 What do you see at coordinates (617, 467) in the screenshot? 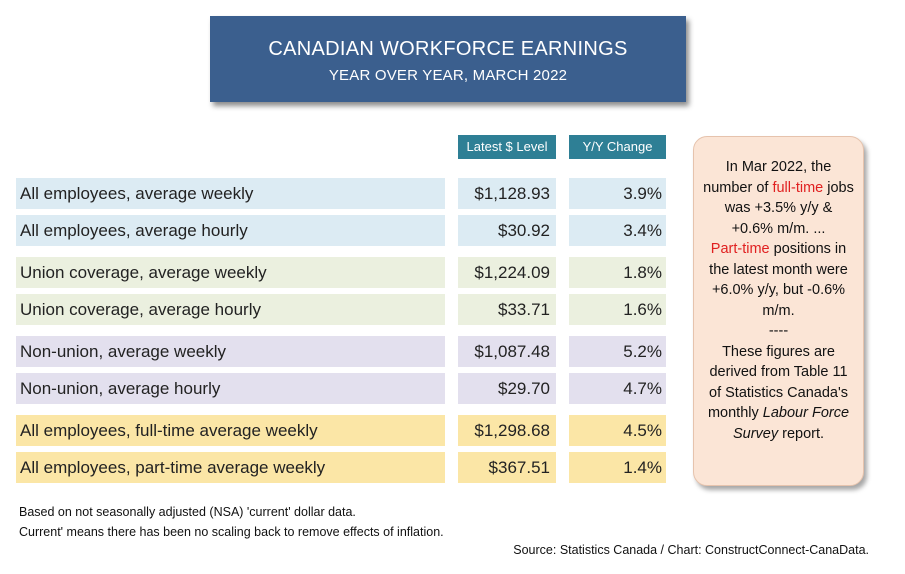
I see `row-change-value: 1.4%` at bounding box center [617, 467].